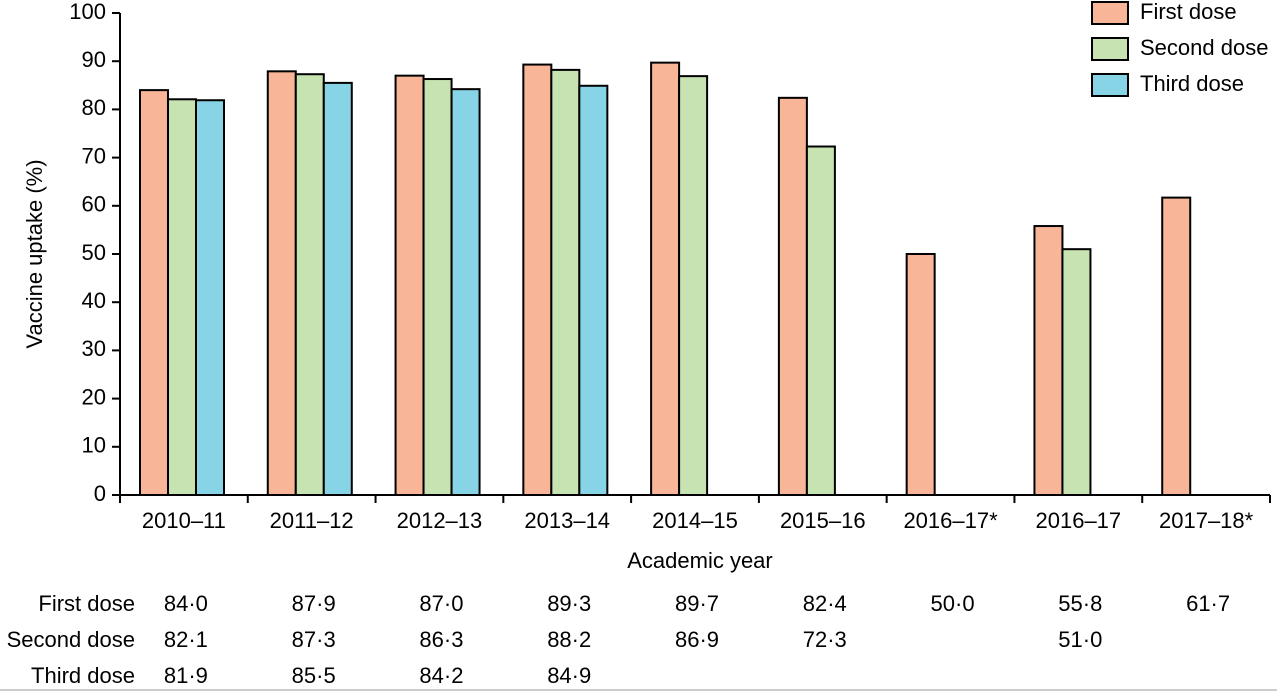 The image size is (1277, 691). What do you see at coordinates (94, 155) in the screenshot?
I see `y-tick-label: 70` at bounding box center [94, 155].